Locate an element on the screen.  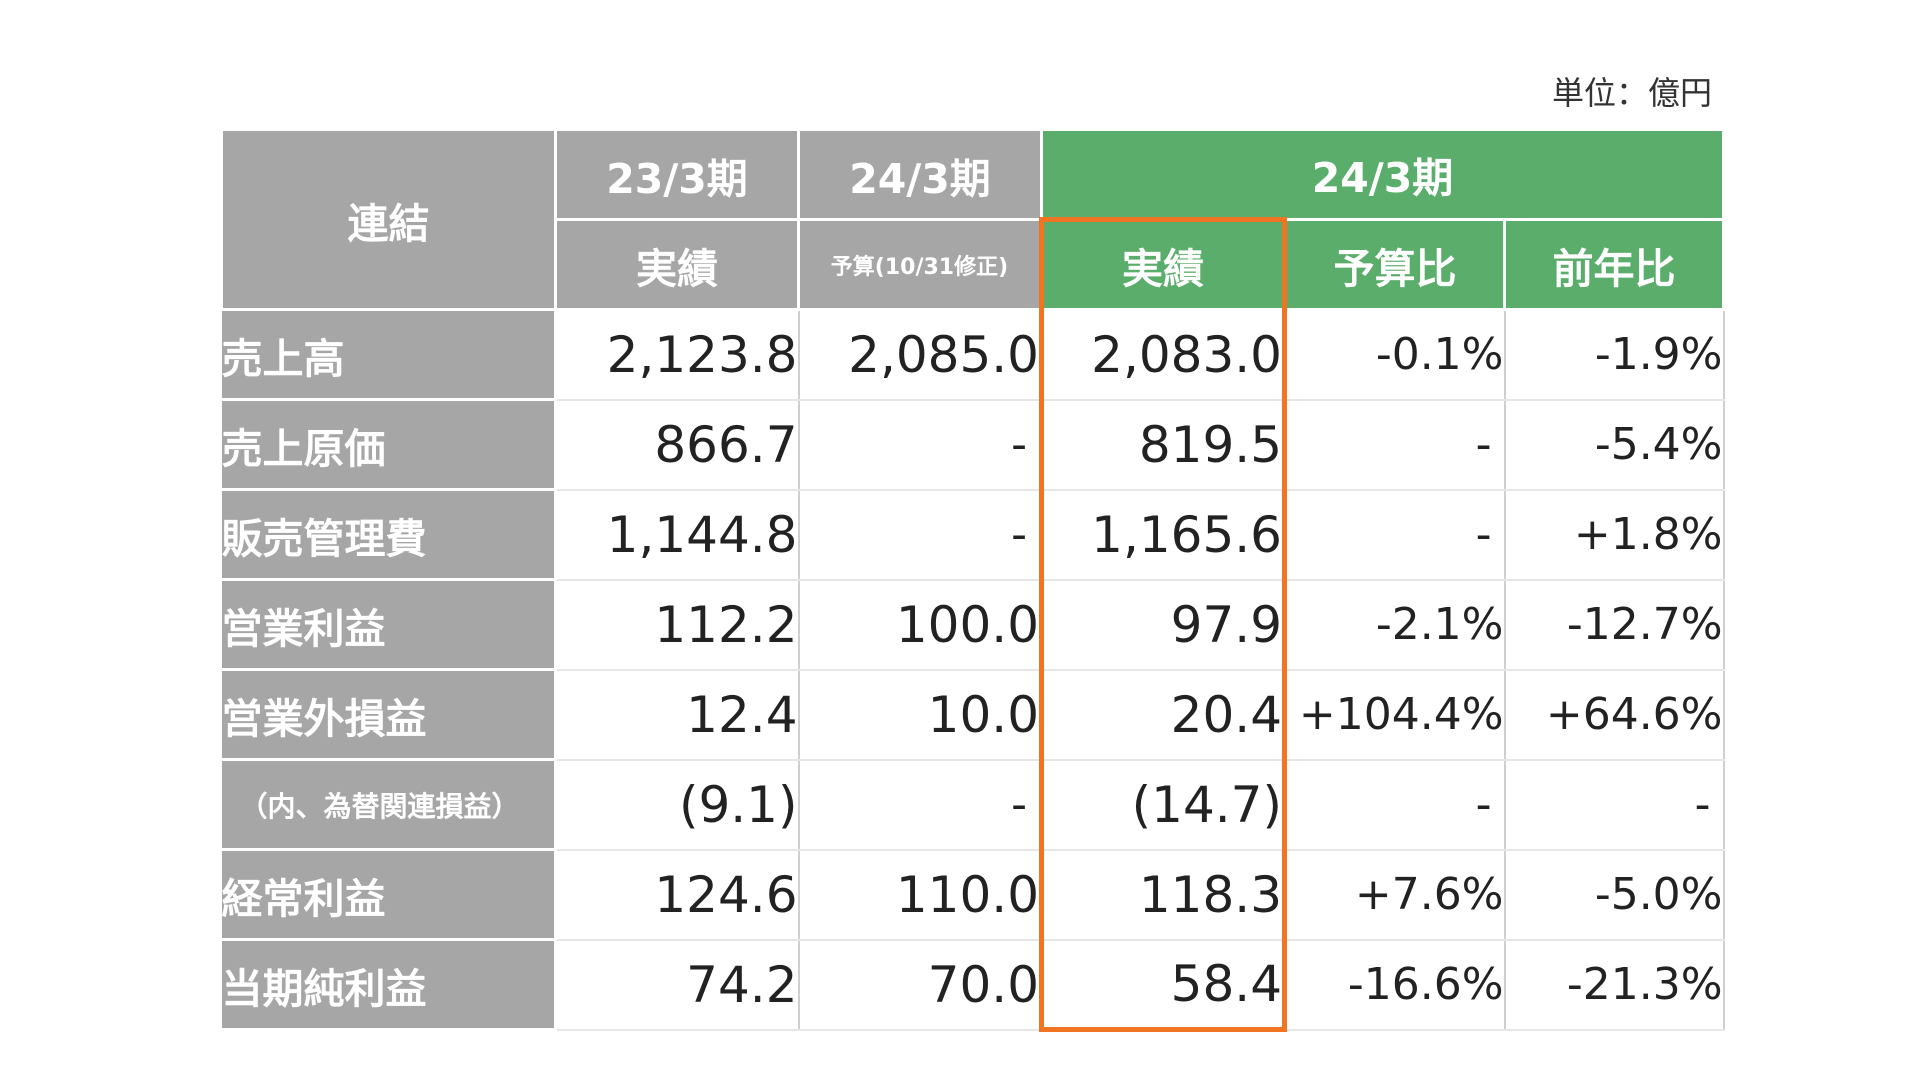
actual-2303-cell: 12.4 is located at coordinates (677, 715).